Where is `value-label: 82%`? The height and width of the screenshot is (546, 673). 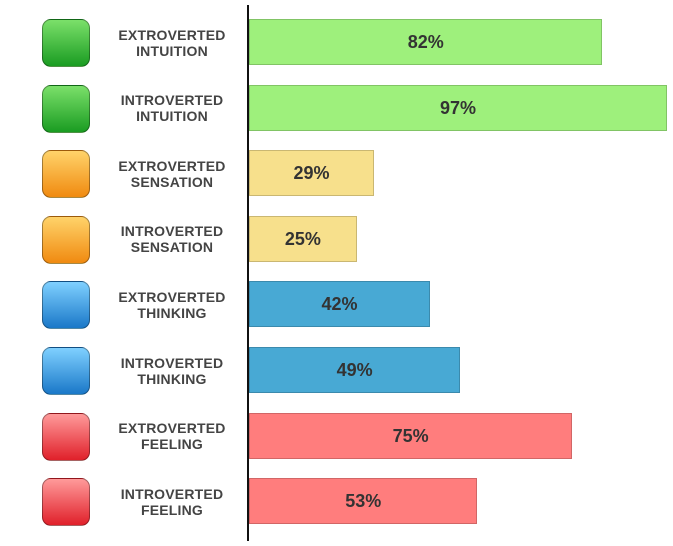 value-label: 82% is located at coordinates (425, 42).